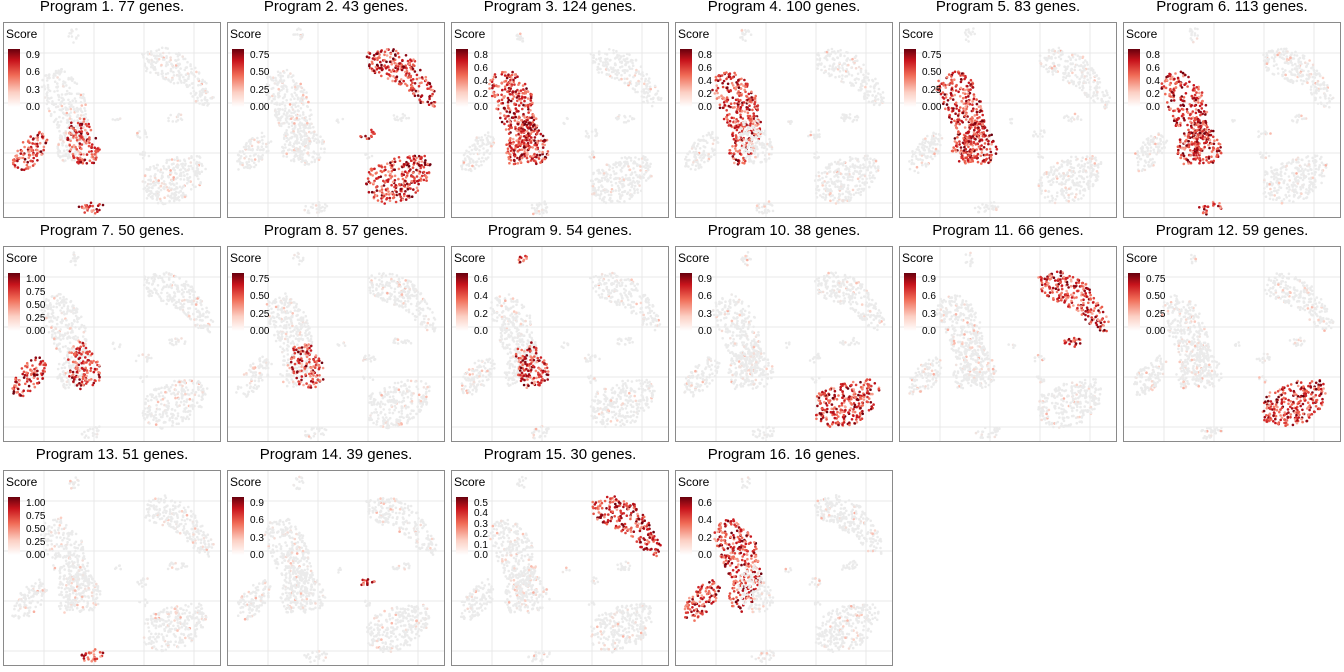 The height and width of the screenshot is (672, 1344). Describe the element at coordinates (481, 107) in the screenshot. I see `legend-tick-label: 0.0` at that location.